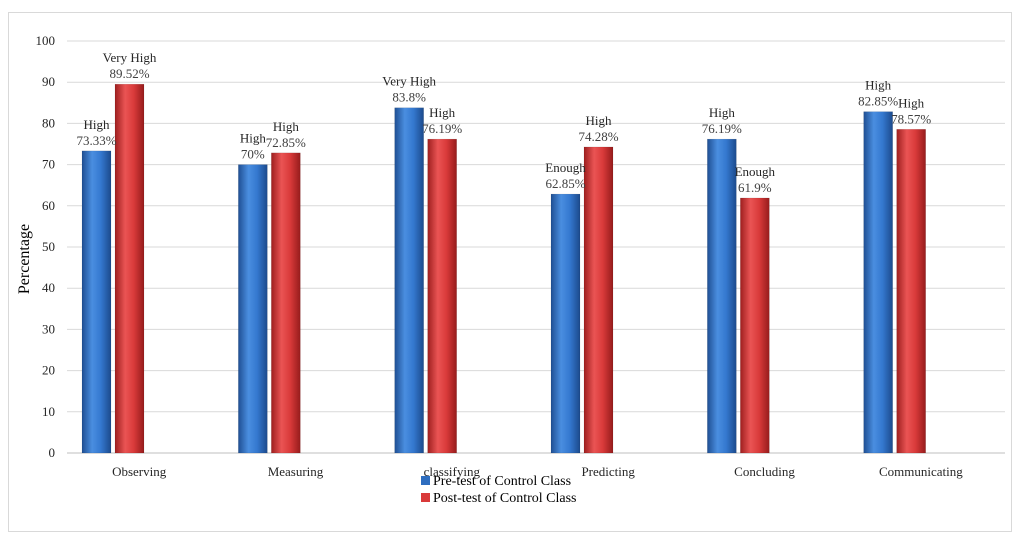  Describe the element at coordinates (409, 97) in the screenshot. I see `value-label: 83.8%` at that location.